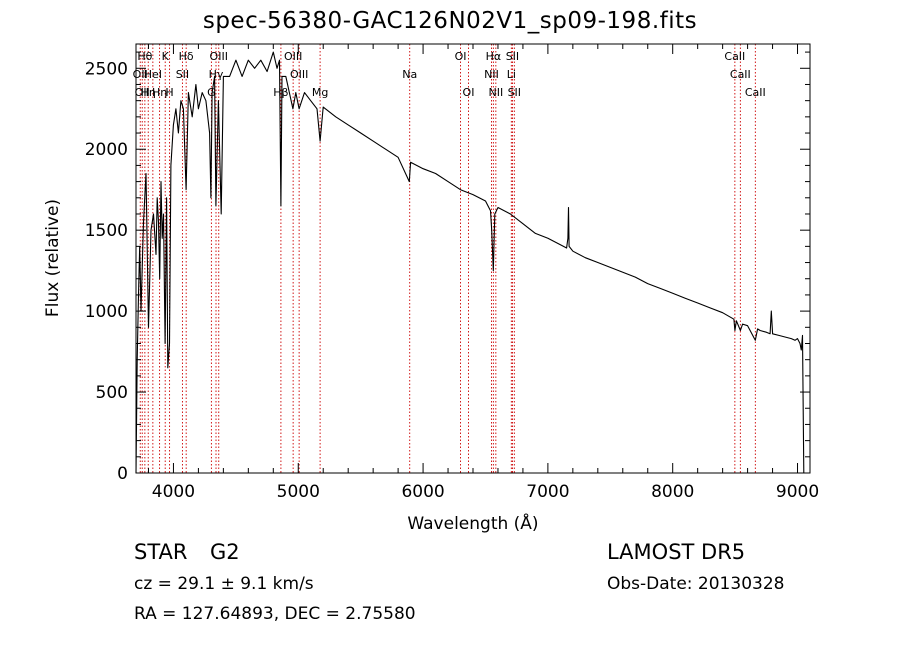  What do you see at coordinates (450, 21) in the screenshot?
I see `chart-title: spec-56380-GAC126N02V1_sp09-198.fits` at bounding box center [450, 21].